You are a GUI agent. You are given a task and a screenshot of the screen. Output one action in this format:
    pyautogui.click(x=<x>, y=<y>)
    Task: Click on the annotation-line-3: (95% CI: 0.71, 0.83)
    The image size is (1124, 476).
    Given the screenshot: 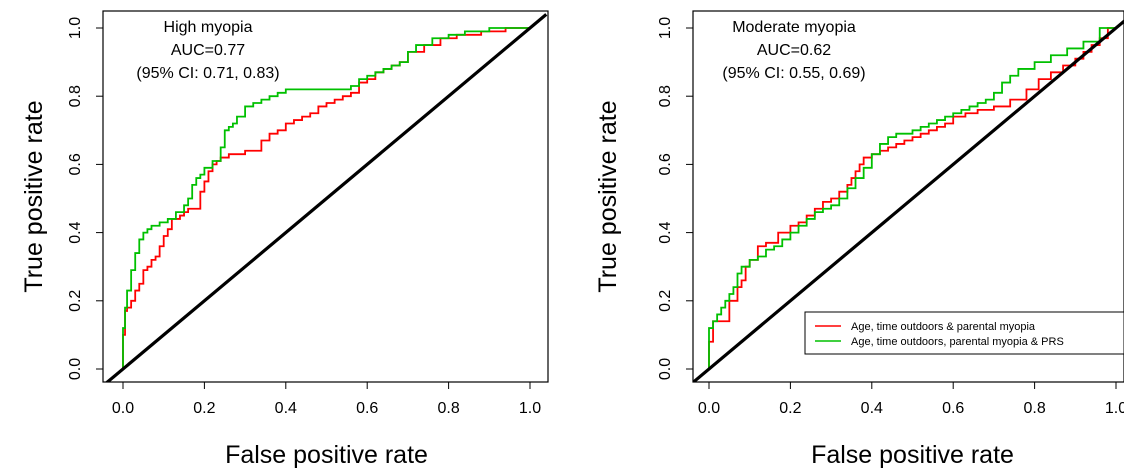 What is the action you would take?
    pyautogui.click(x=207, y=73)
    